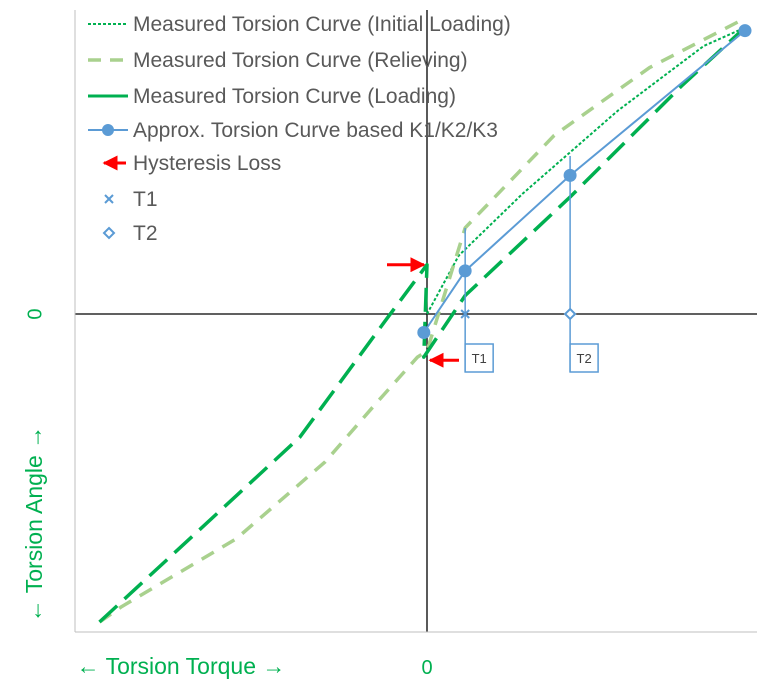  I want to click on legend-label-initial-loading: Measured Torsion Curve (Initial Loading), so click(322, 24).